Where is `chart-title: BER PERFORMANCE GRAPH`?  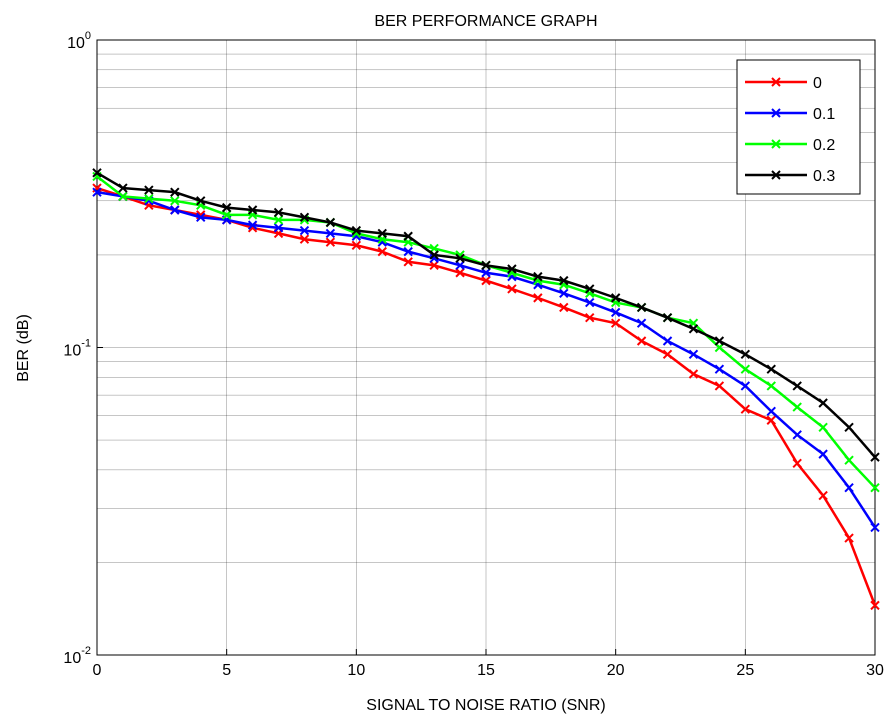 chart-title: BER PERFORMANCE GRAPH is located at coordinates (485, 21).